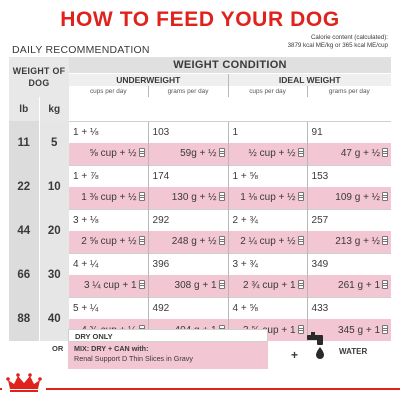  What do you see at coordinates (24, 231) in the screenshot?
I see `weight-lb-cell: 44` at bounding box center [24, 231].